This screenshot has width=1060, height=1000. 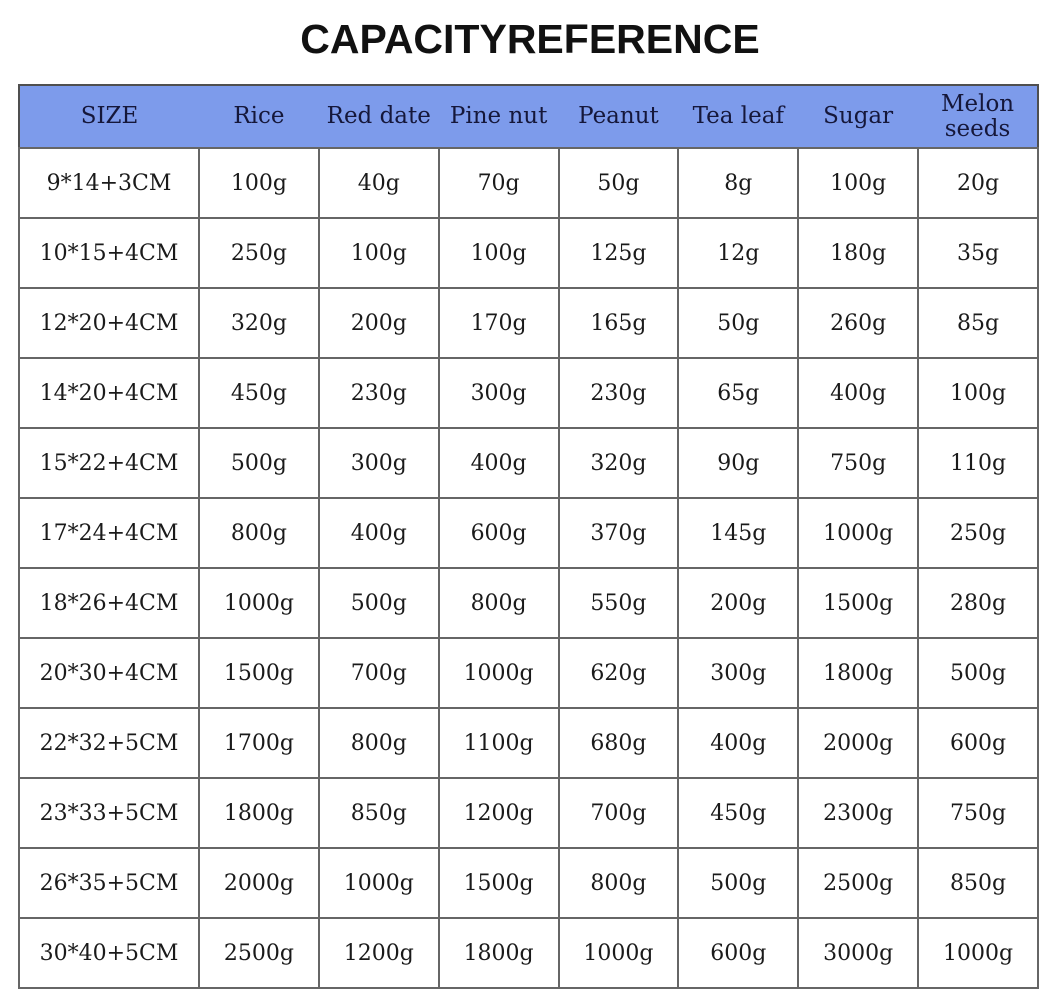 I want to click on capacity-cell: 170g, so click(x=498, y=323).